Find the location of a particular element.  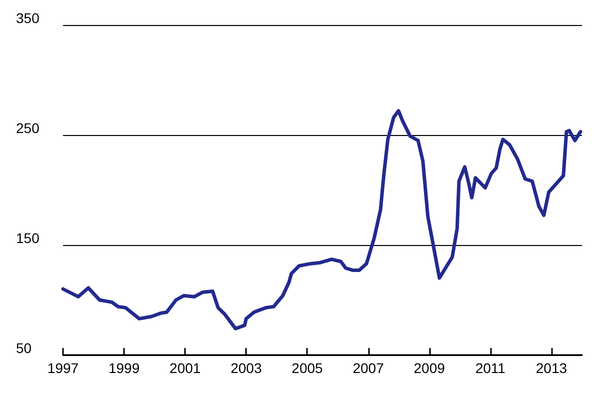

y-tick-label: 250 is located at coordinates (28, 128).